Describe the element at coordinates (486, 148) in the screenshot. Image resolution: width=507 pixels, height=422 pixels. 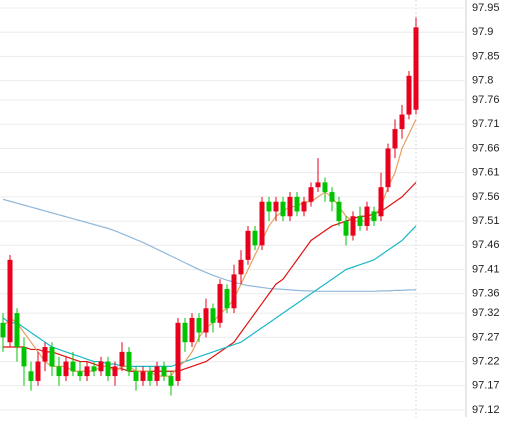
I see `y-tick-label: 97.66` at that location.